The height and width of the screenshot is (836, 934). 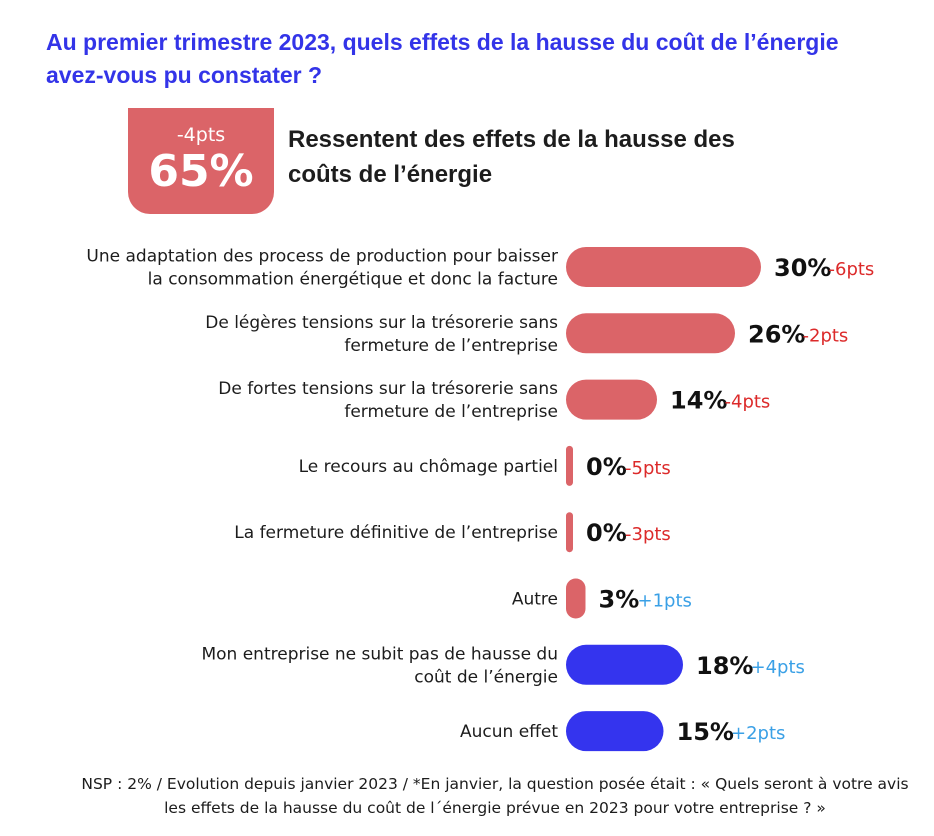 I want to click on summary-change: -4pts, so click(x=201, y=135).